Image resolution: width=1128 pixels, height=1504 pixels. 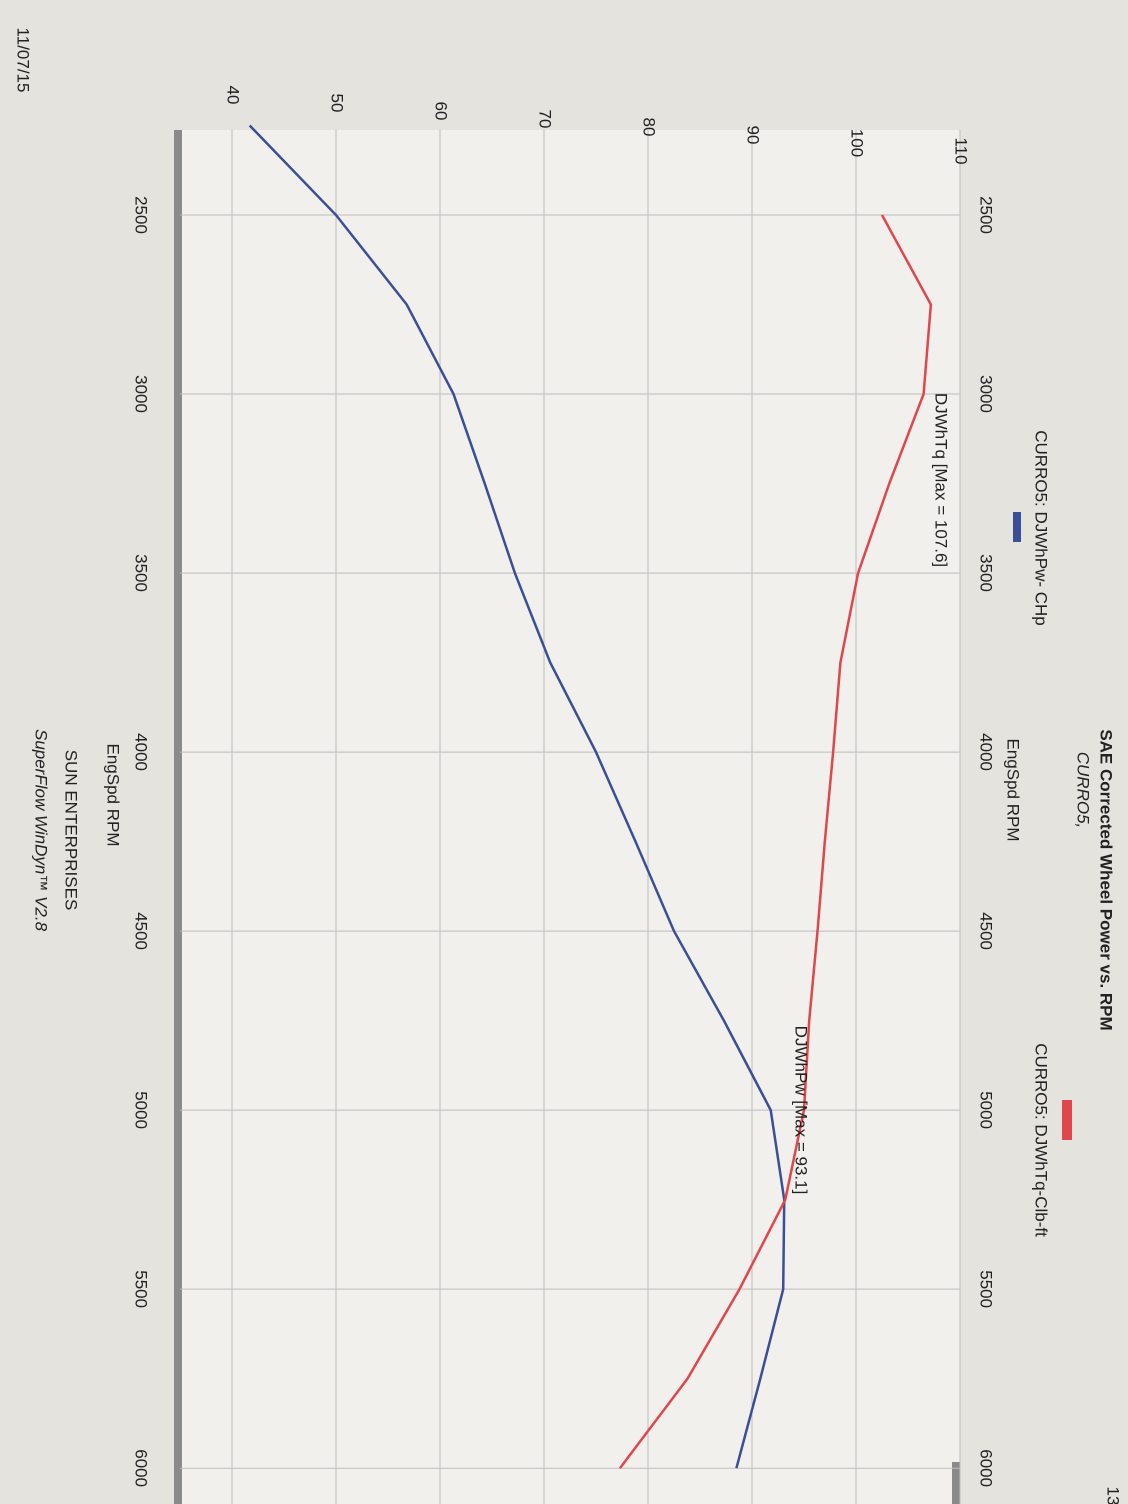 I want to click on annotation: DJWhPw [Max = 93.1], so click(x=801, y=1110).